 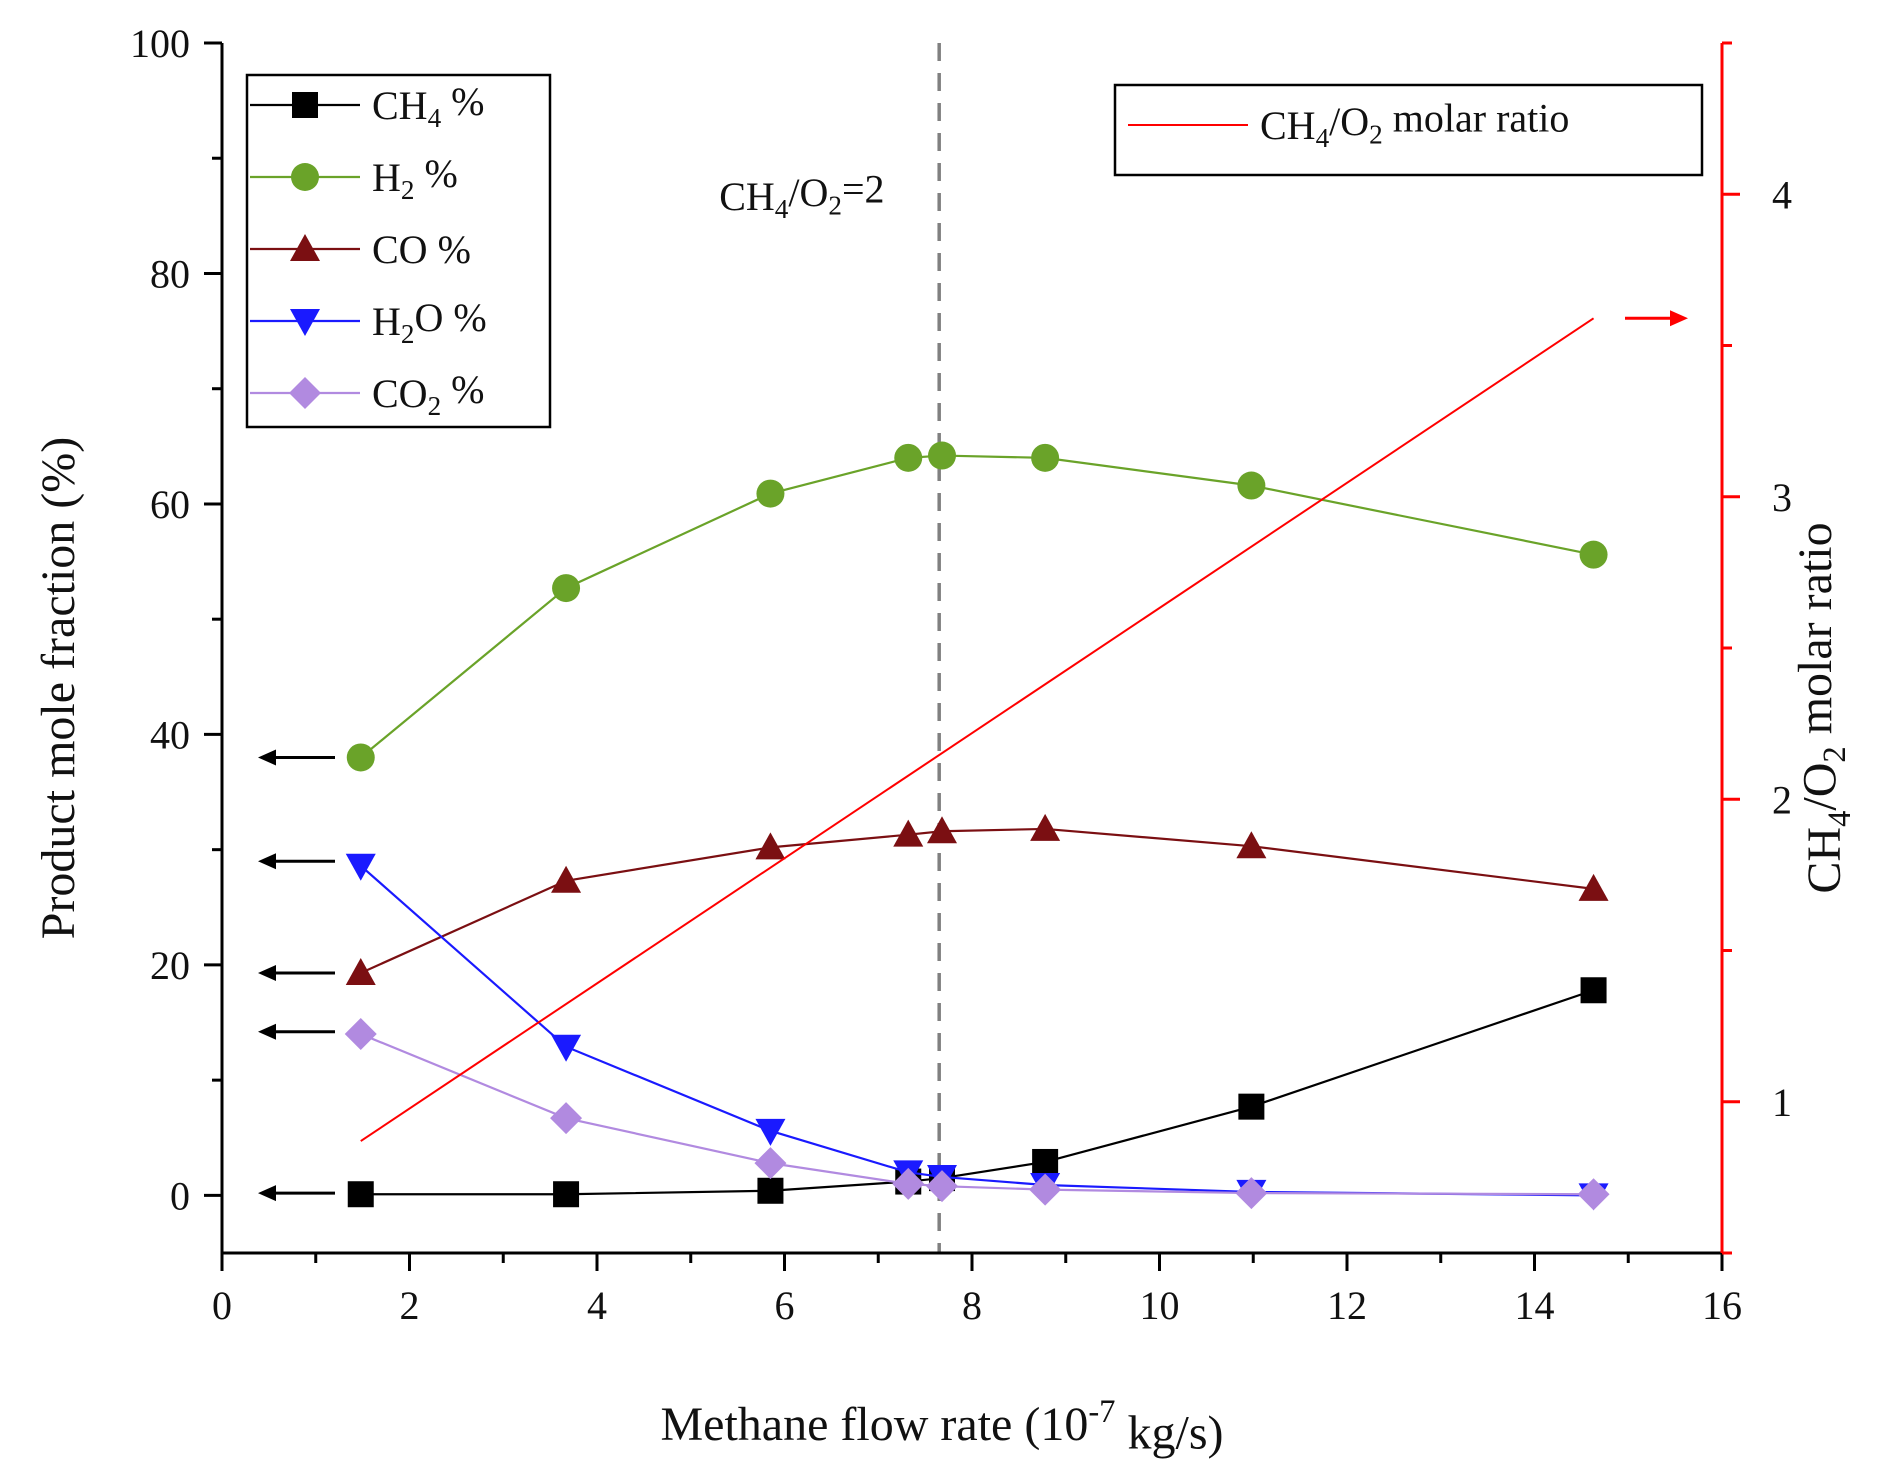 I want to click on ratio-2-annotation: CH4​/O2​=2, so click(x=801, y=195).